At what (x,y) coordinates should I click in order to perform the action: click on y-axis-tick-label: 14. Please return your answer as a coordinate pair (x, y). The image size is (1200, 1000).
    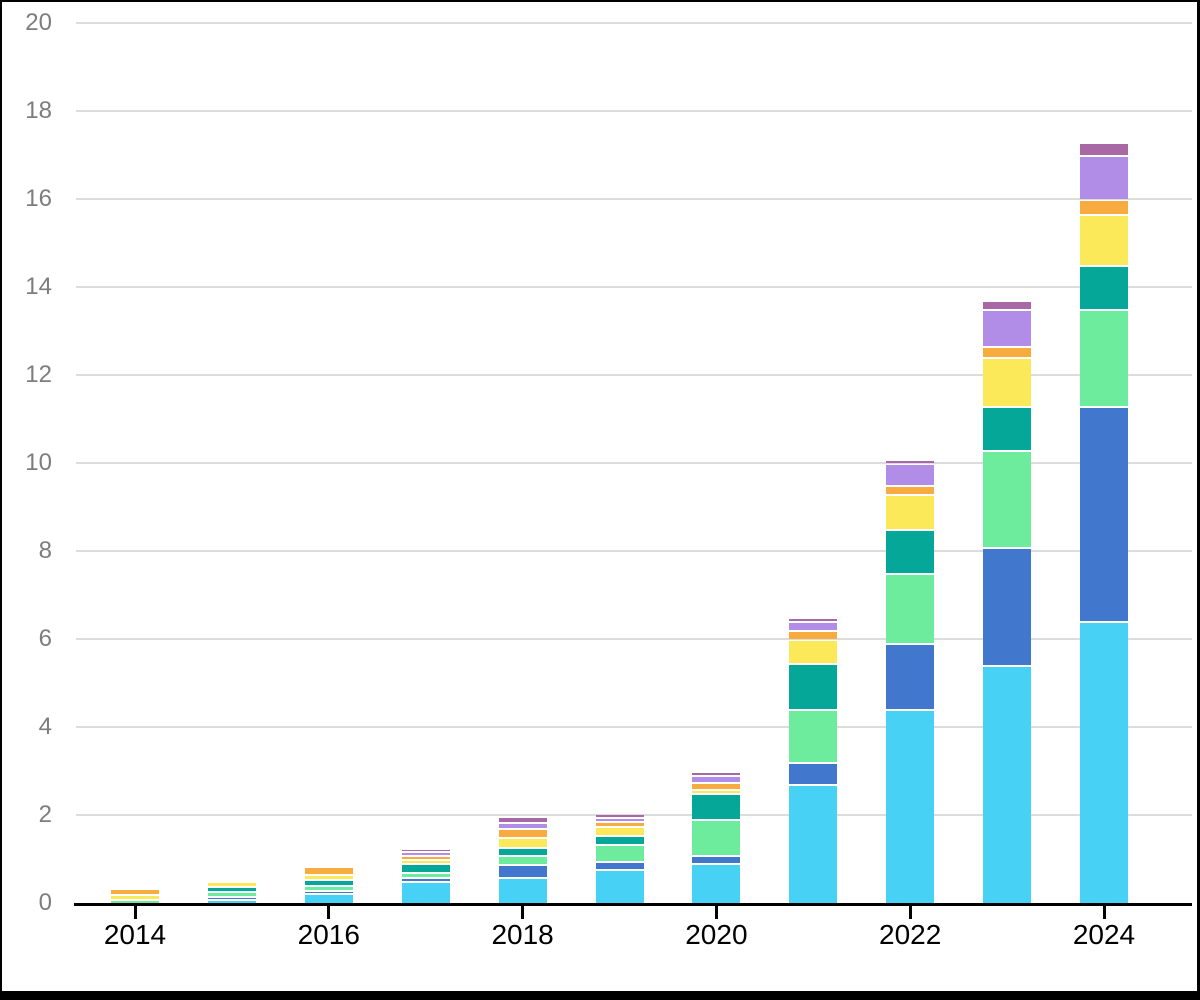
    Looking at the image, I should click on (38, 286).